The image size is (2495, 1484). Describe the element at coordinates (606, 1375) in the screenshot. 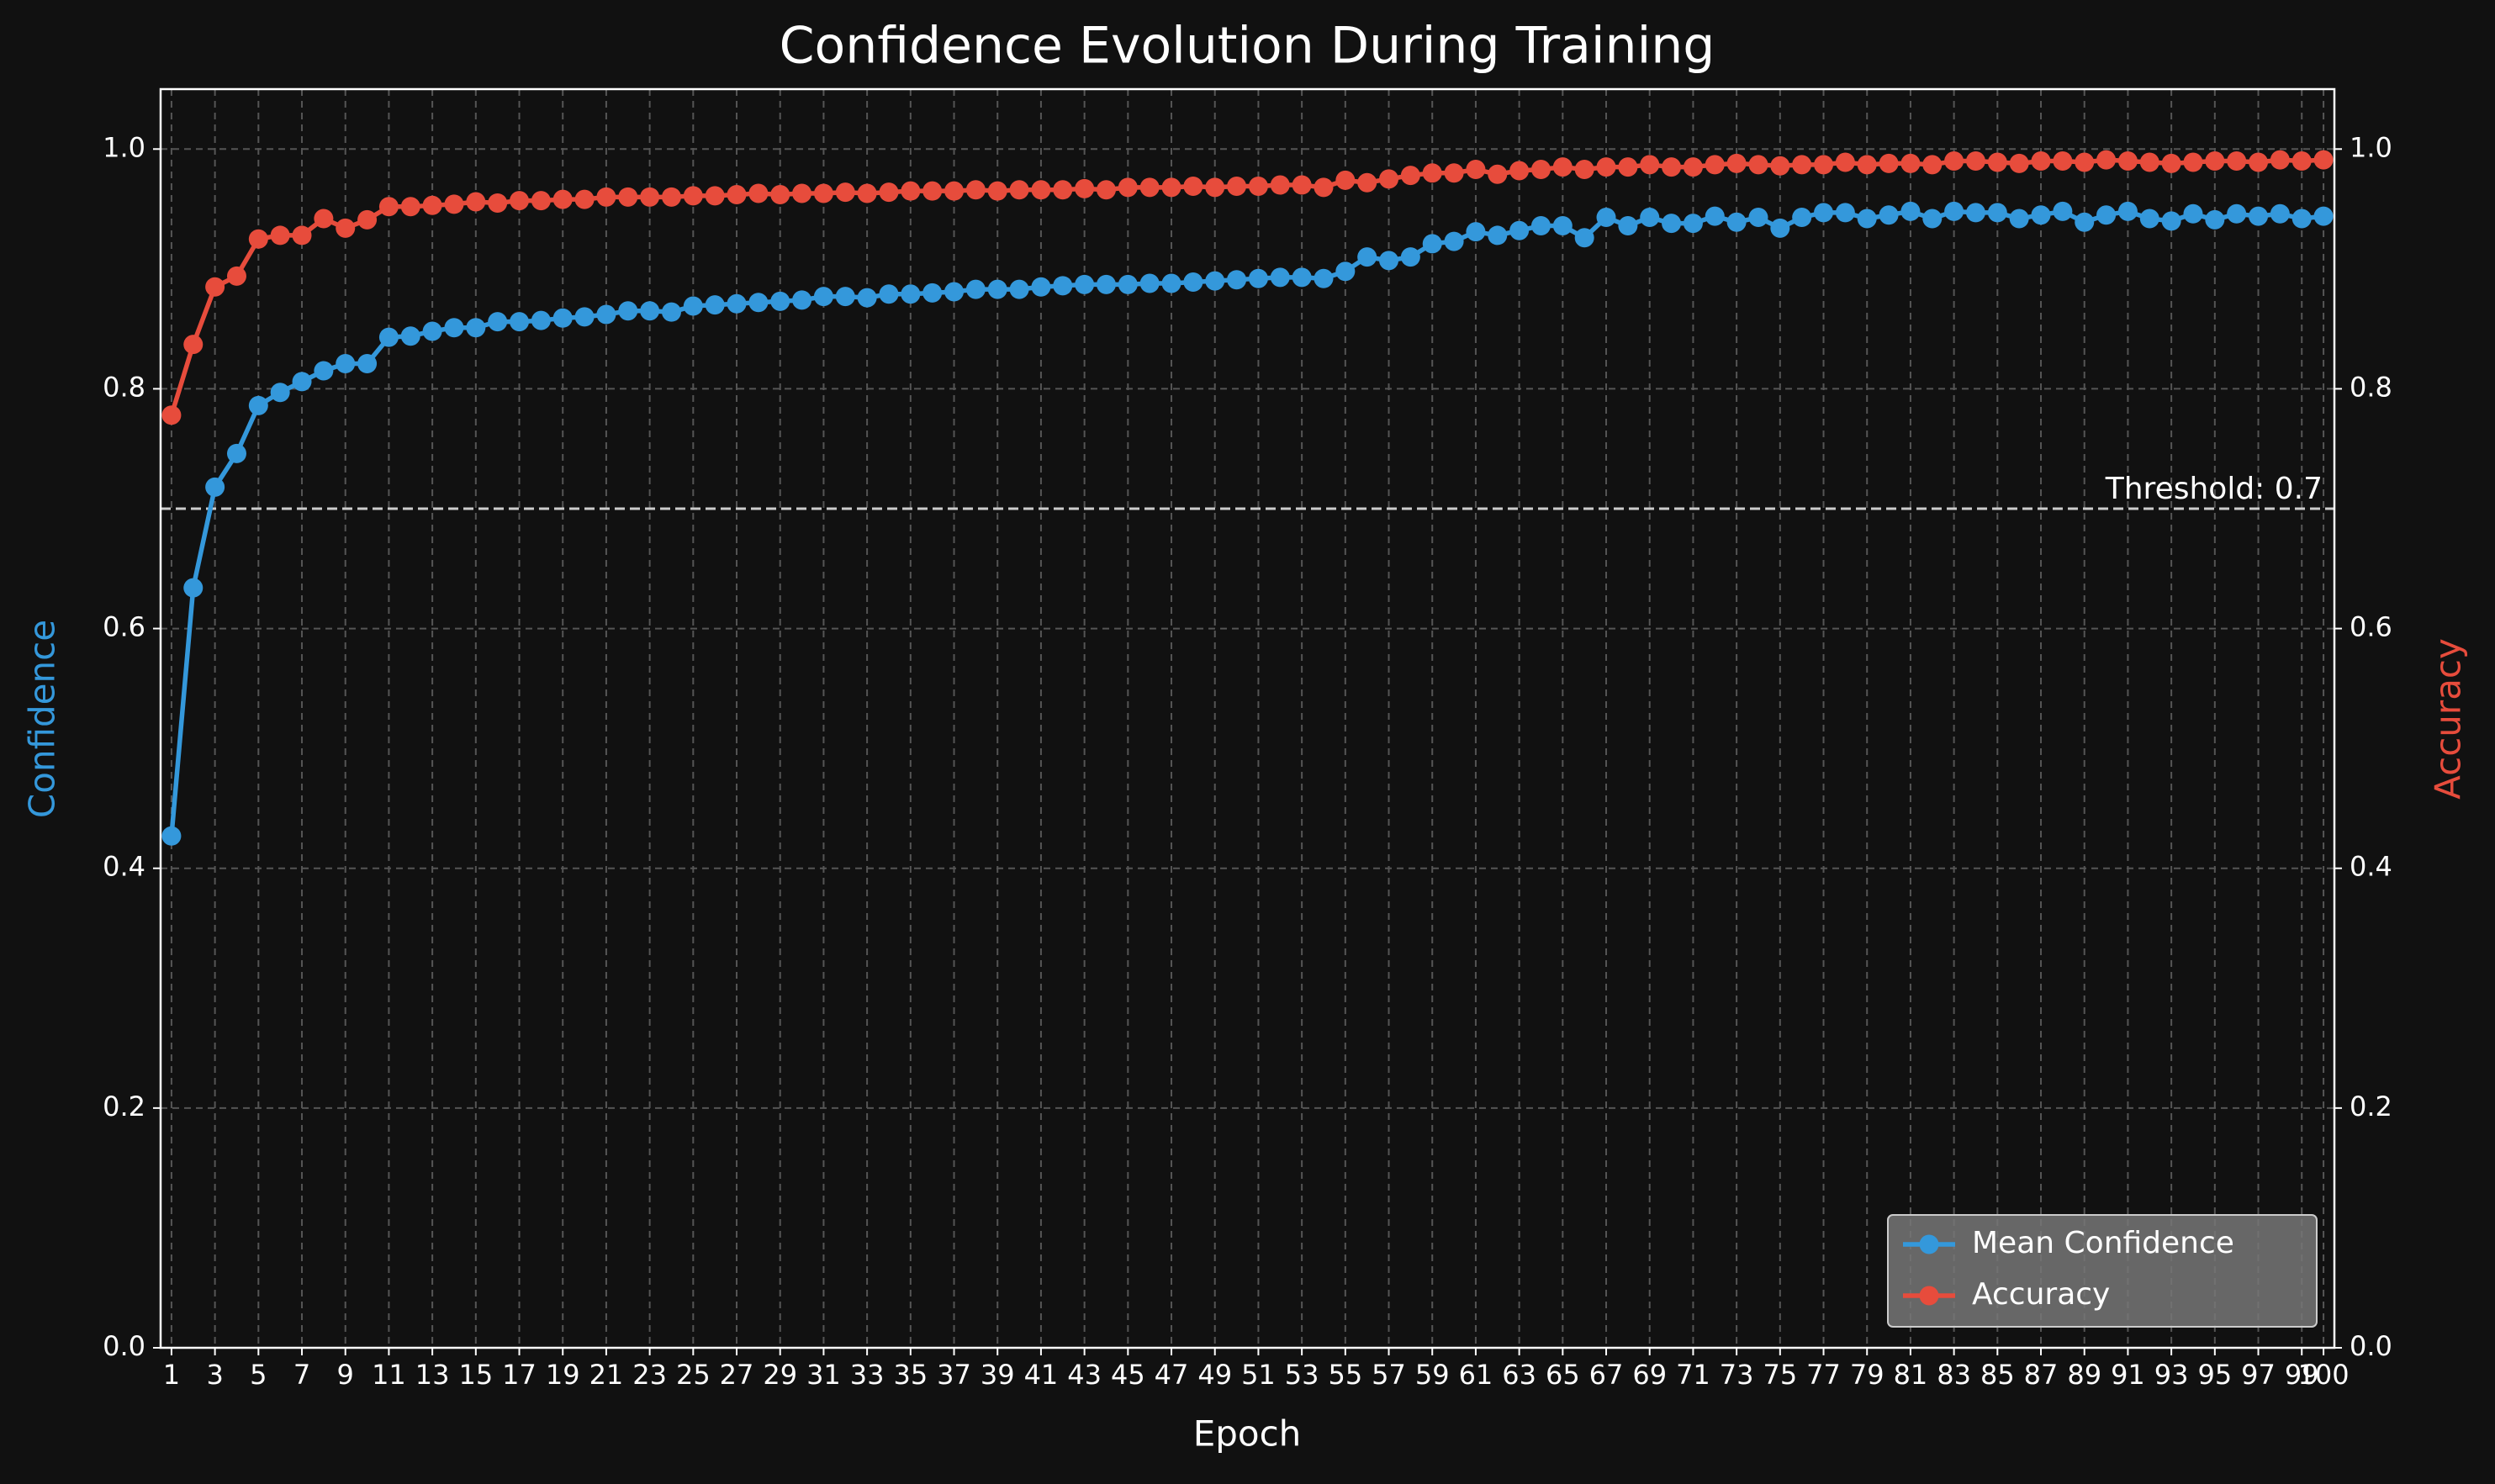

I see `x-tick-label: 21` at that location.